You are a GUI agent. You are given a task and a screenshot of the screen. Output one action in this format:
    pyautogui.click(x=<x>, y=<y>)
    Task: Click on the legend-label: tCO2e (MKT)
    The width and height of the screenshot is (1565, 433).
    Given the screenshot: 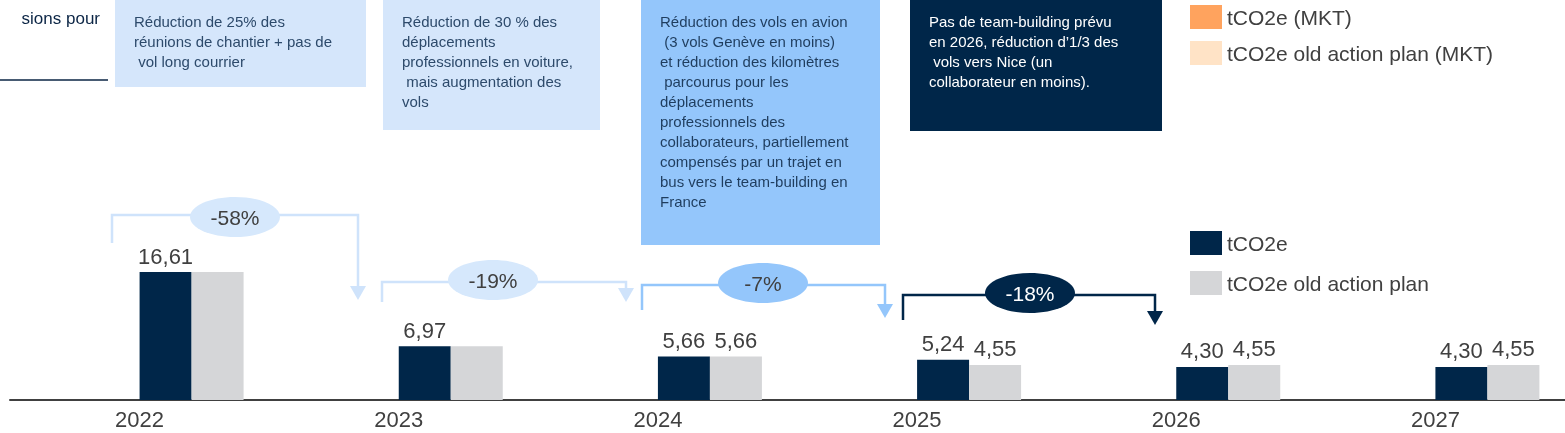 What is the action you would take?
    pyautogui.click(x=1289, y=17)
    